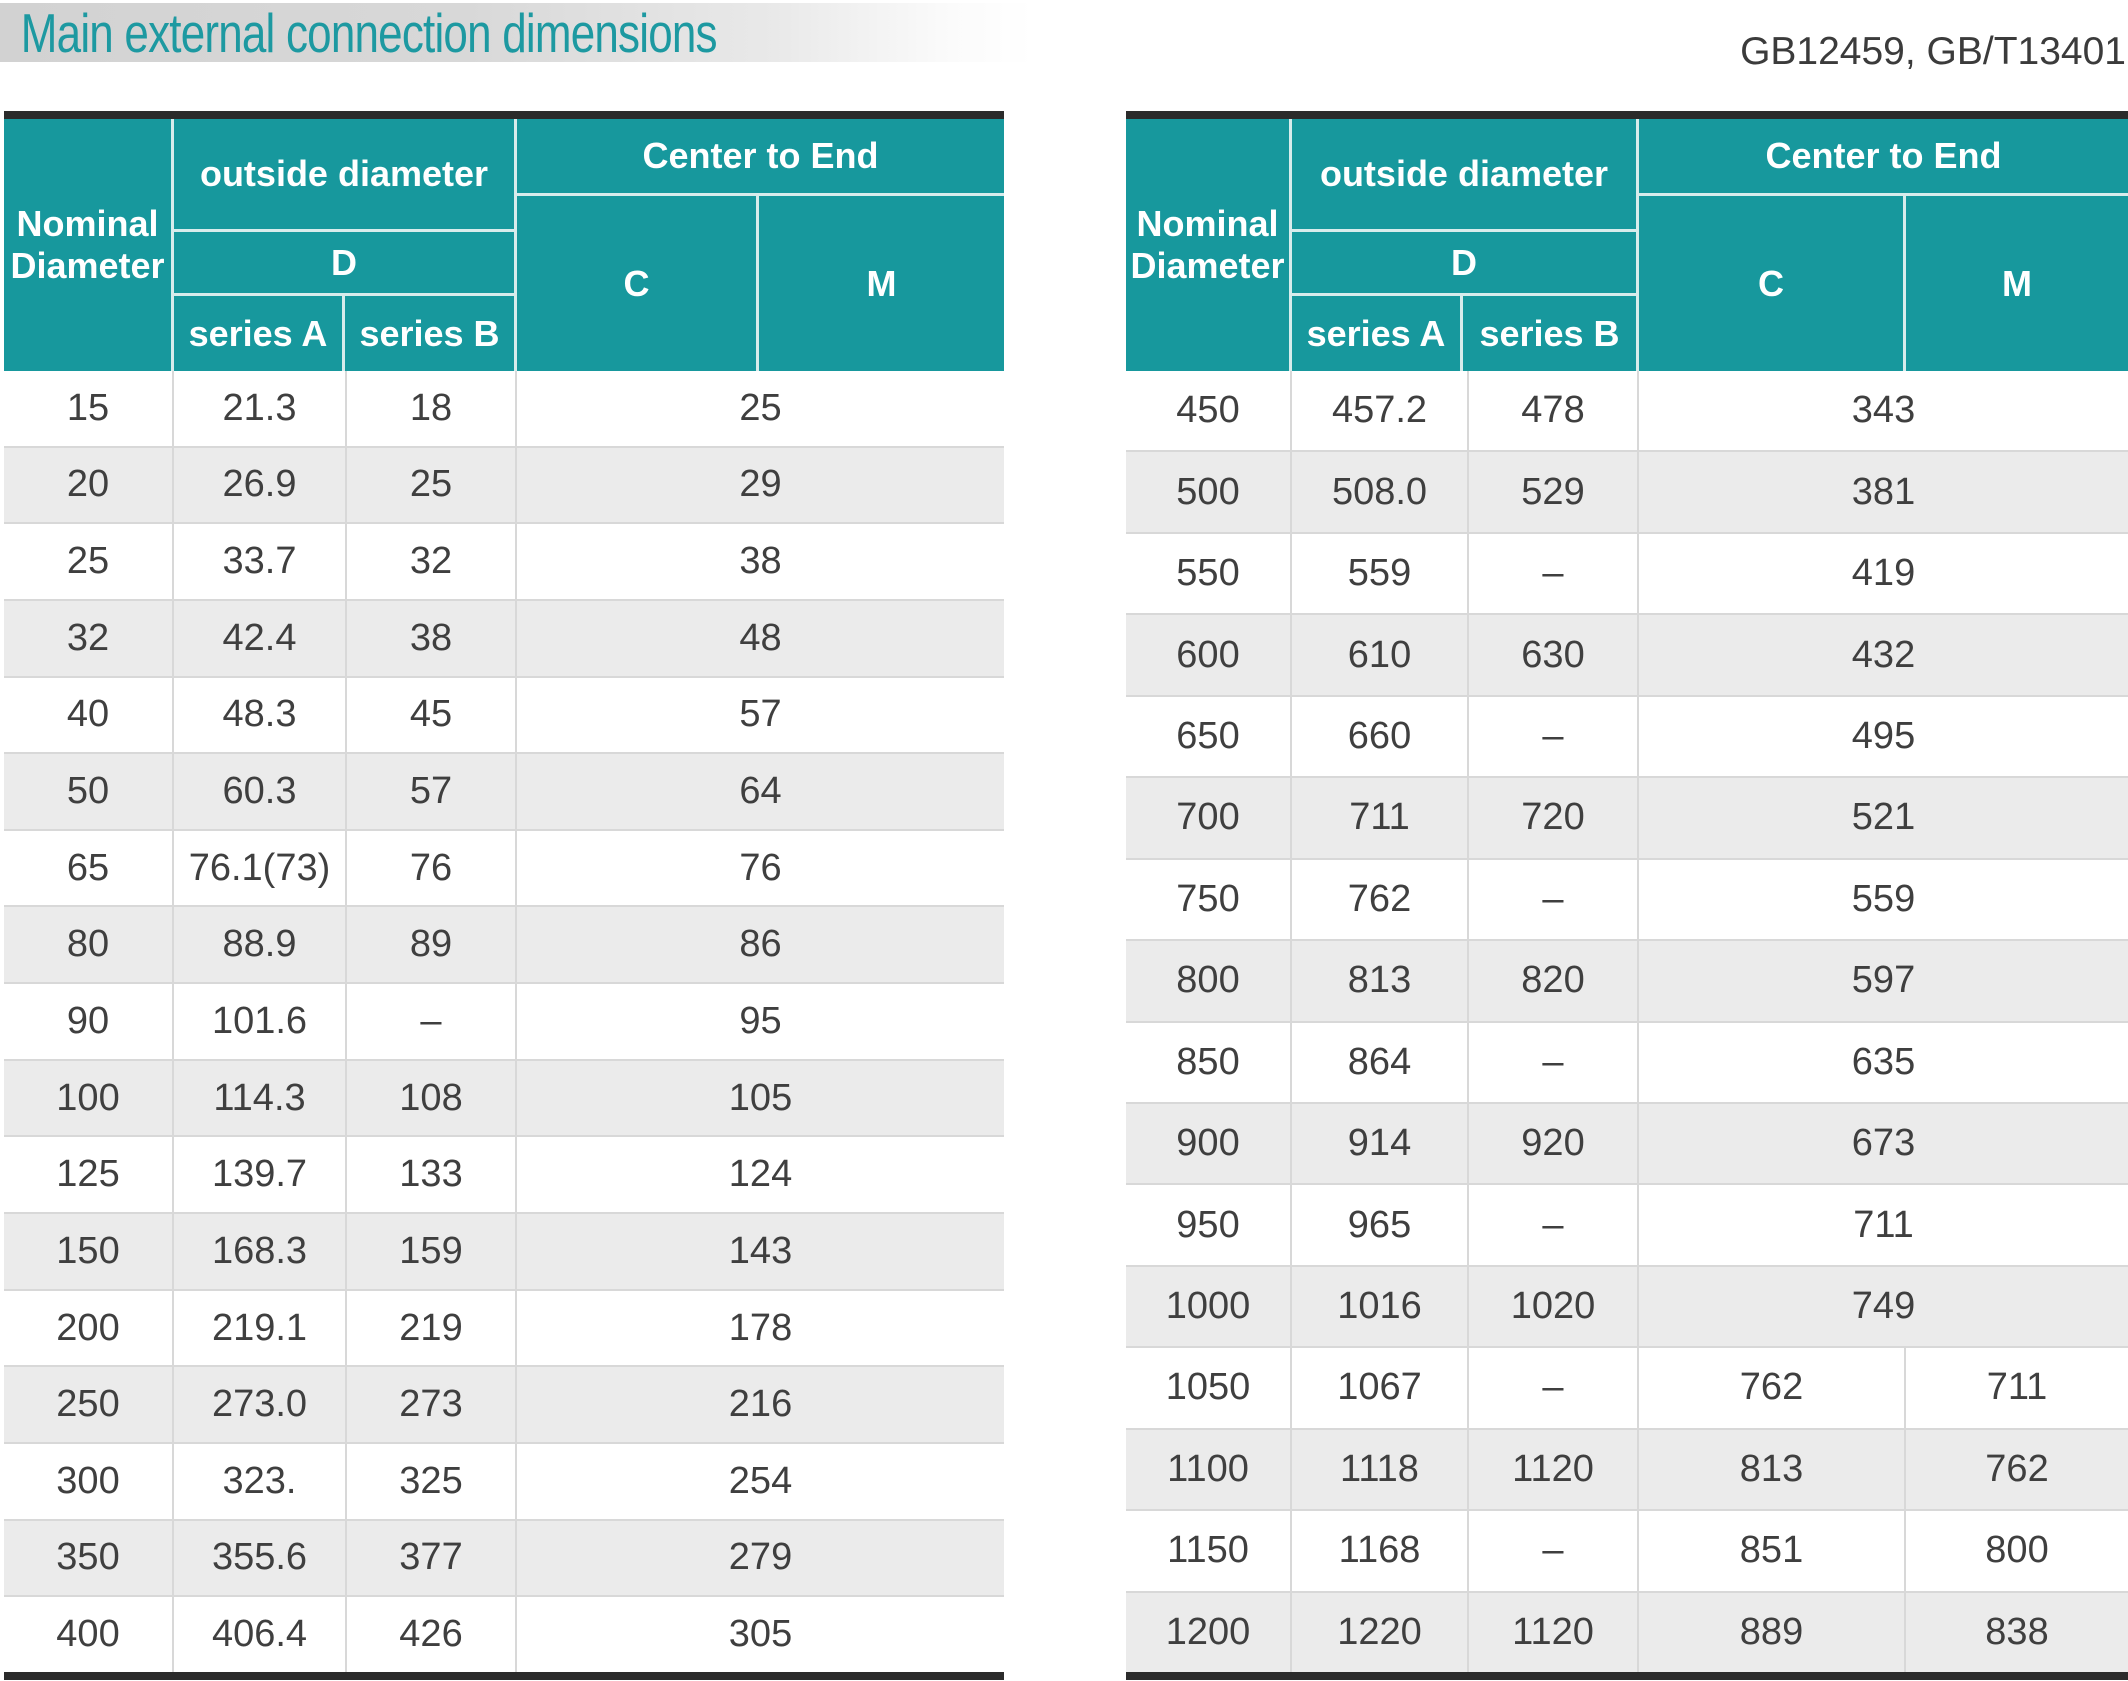  I want to click on table-row: 1150 1168–851 800, so click(1627, 1552).